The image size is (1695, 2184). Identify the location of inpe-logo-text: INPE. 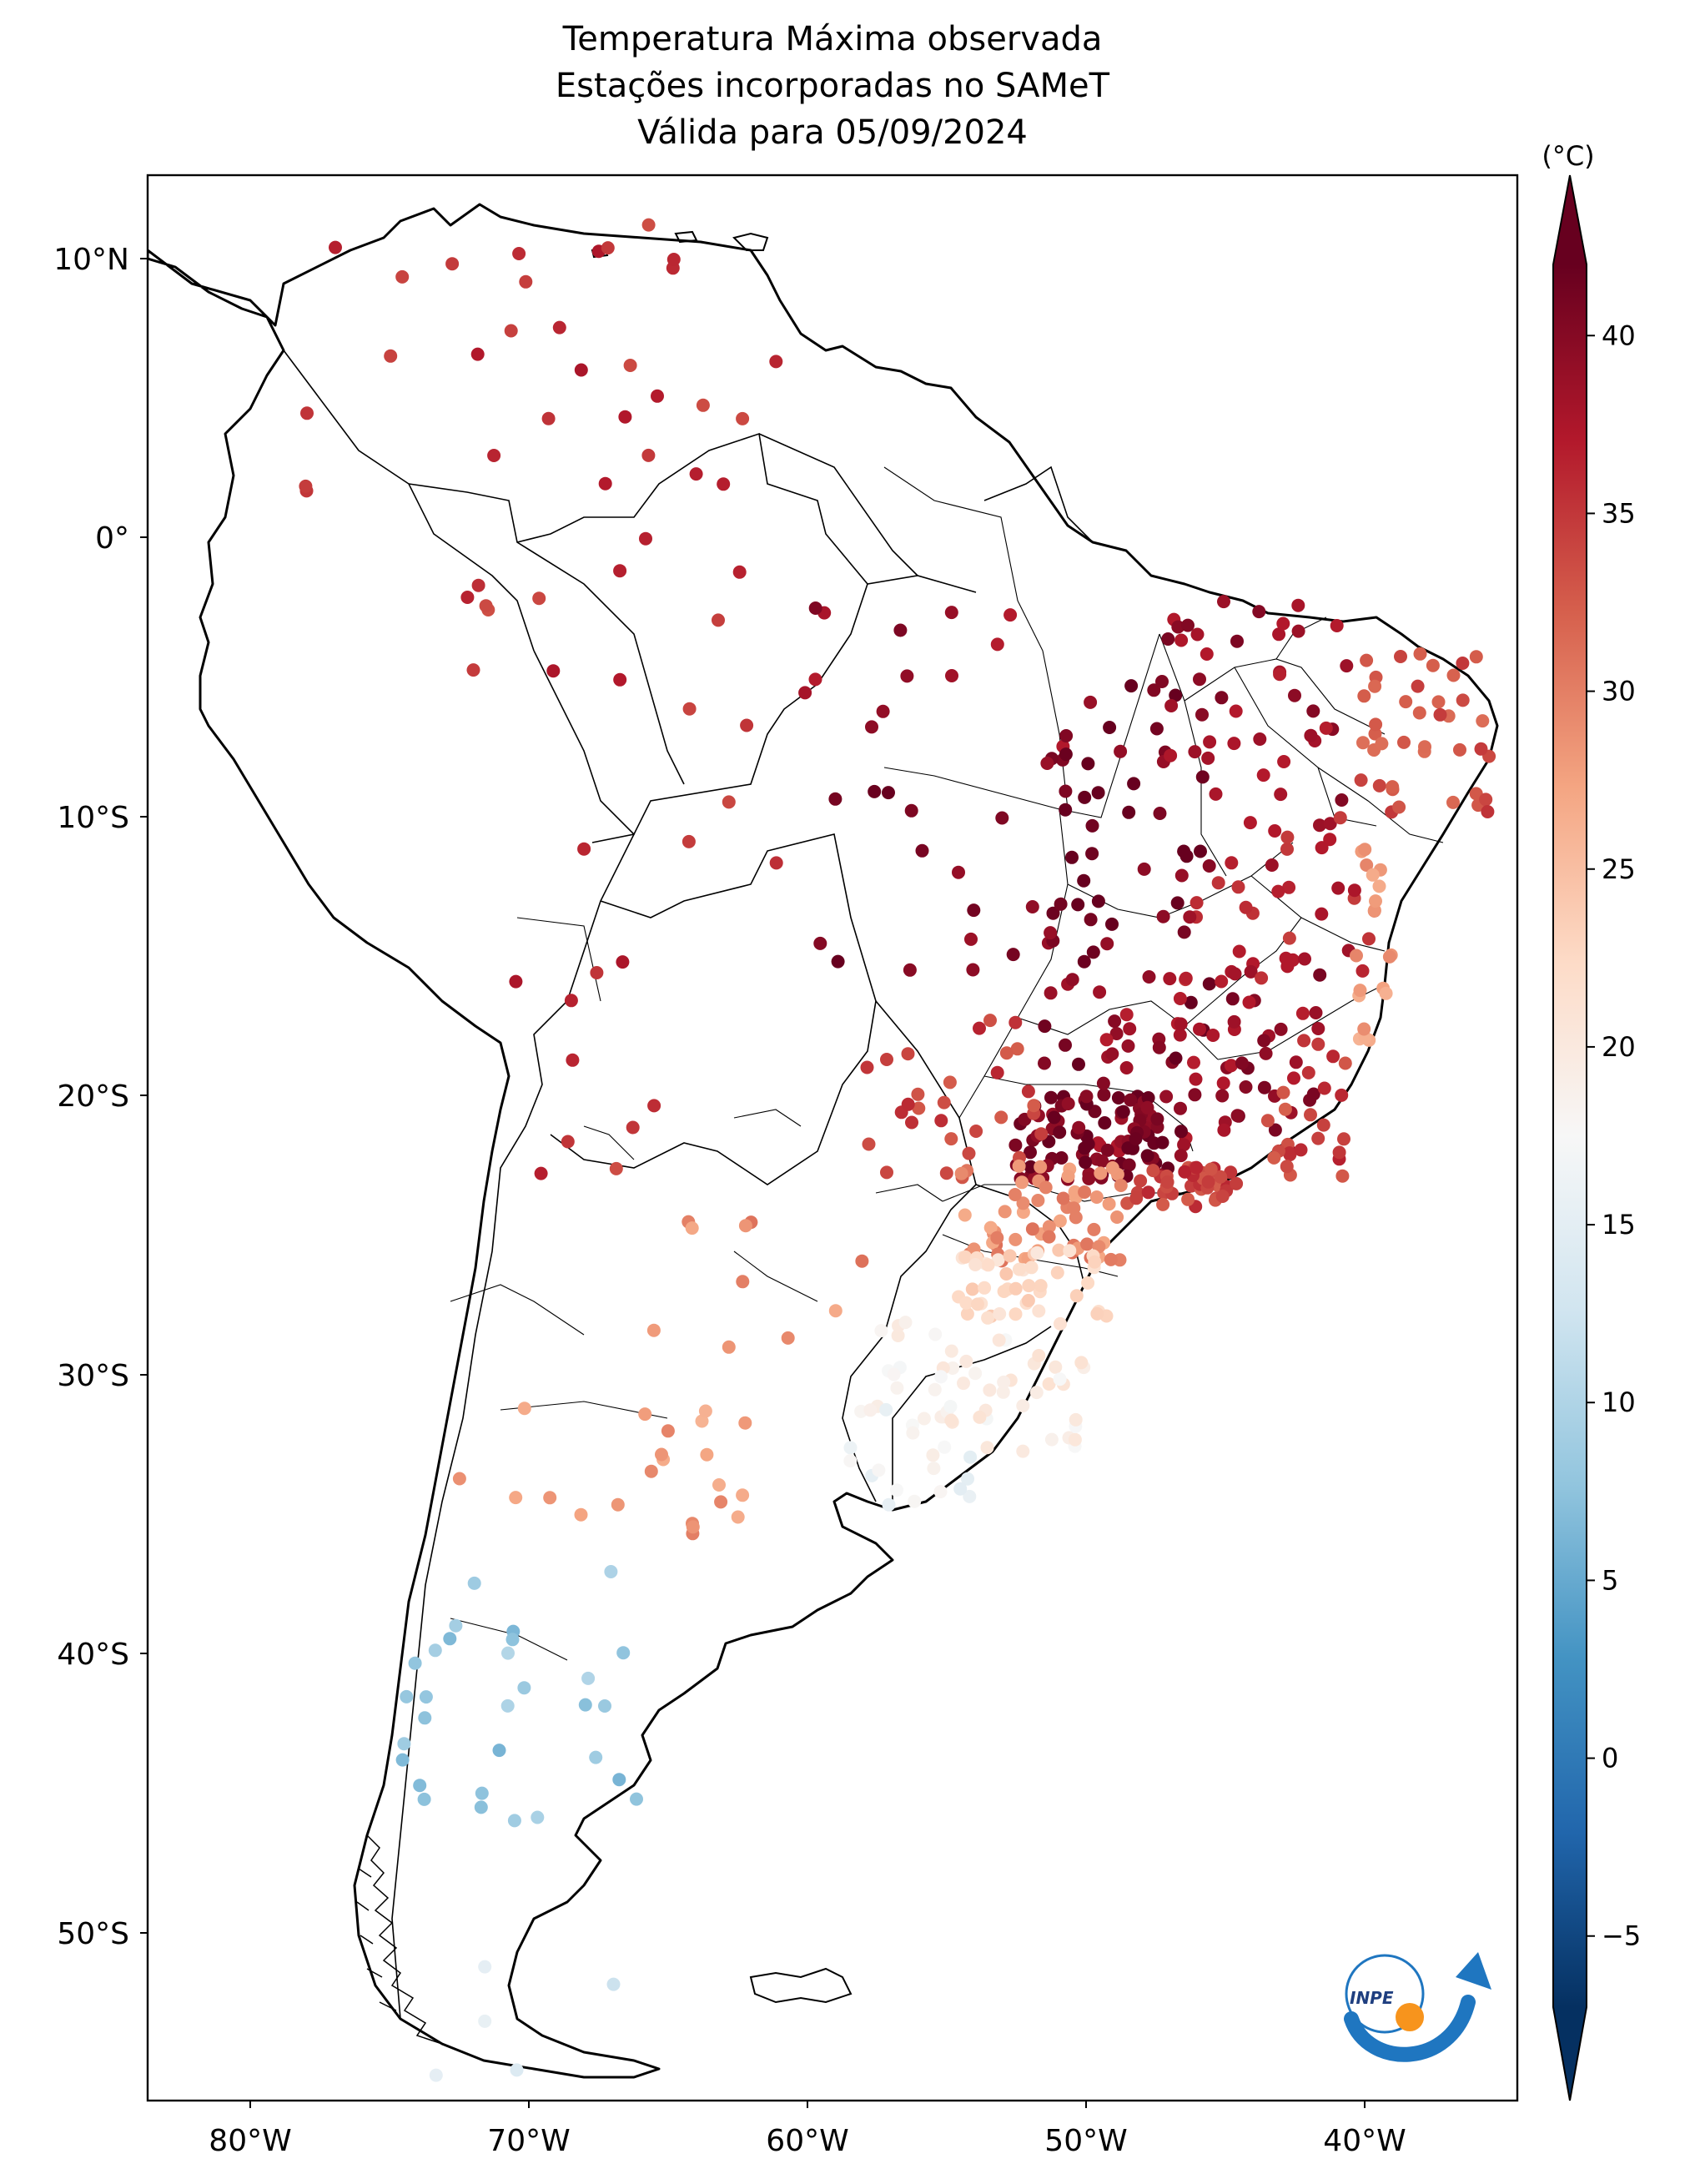
(1372, 1998).